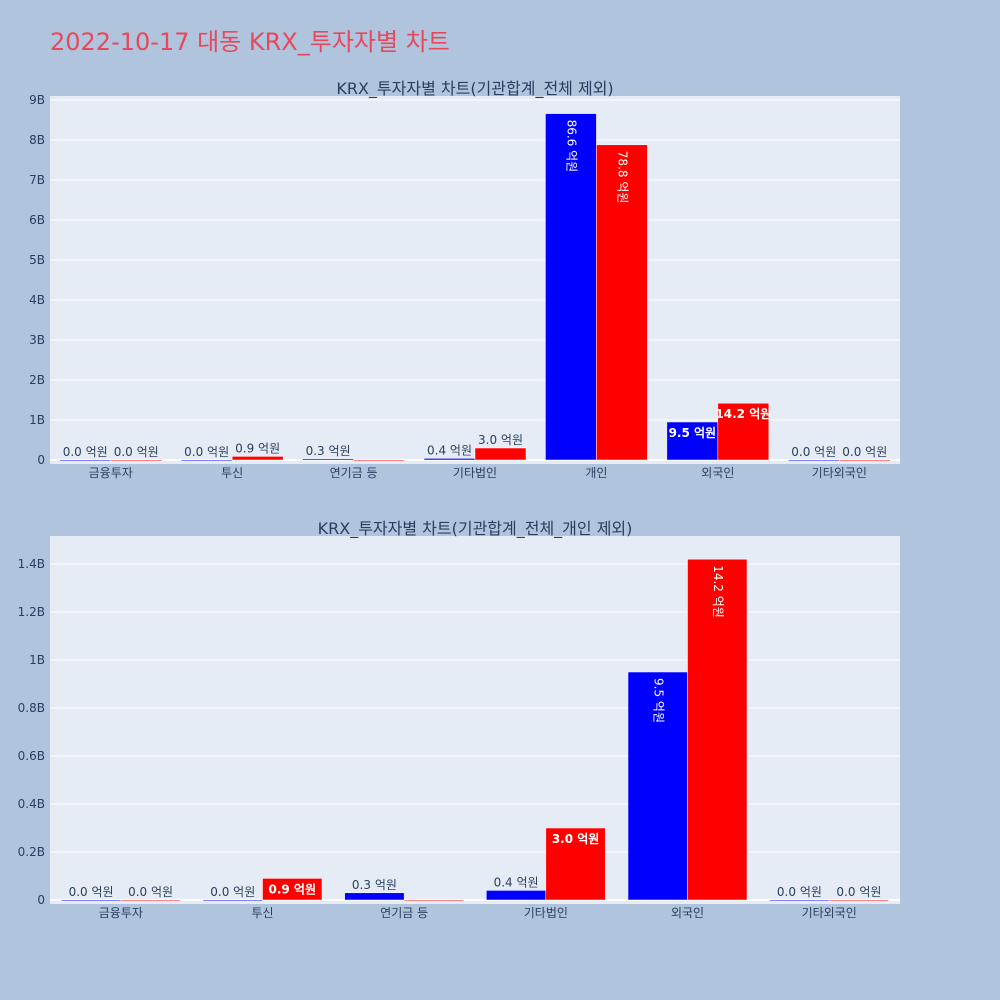 This screenshot has width=1000, height=1000. What do you see at coordinates (37, 260) in the screenshot?
I see `y-tick-label: 5B` at bounding box center [37, 260].